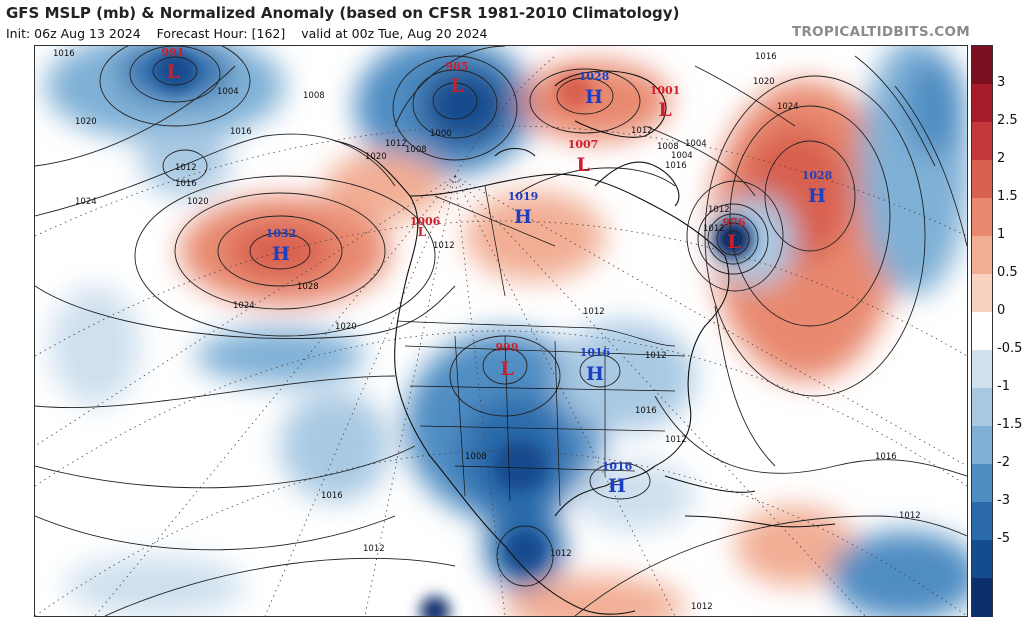  I want to click on pressure-center: 976 L, so click(734, 234).